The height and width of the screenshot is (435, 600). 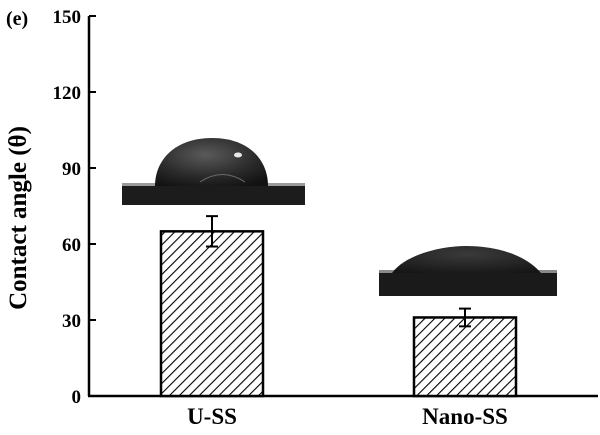 What do you see at coordinates (465, 357) in the screenshot?
I see `bar-nano-ss` at bounding box center [465, 357].